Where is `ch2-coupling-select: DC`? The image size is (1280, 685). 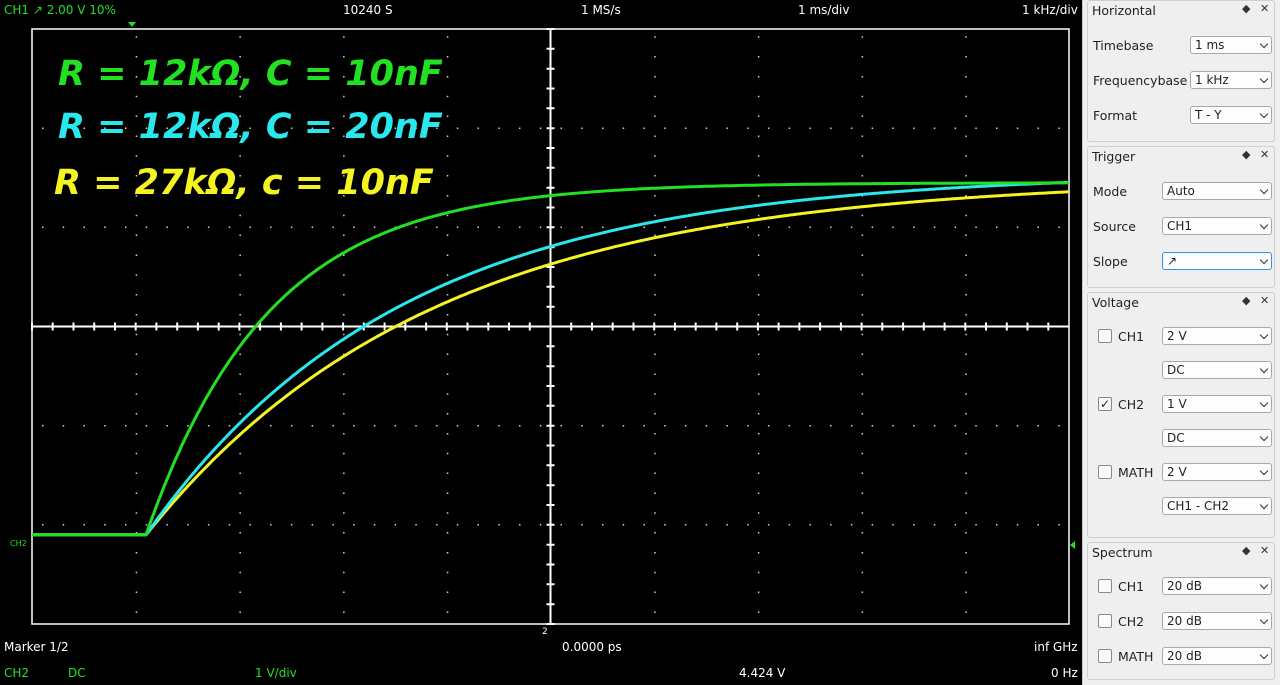
ch2-coupling-select: DC is located at coordinates (1217, 438).